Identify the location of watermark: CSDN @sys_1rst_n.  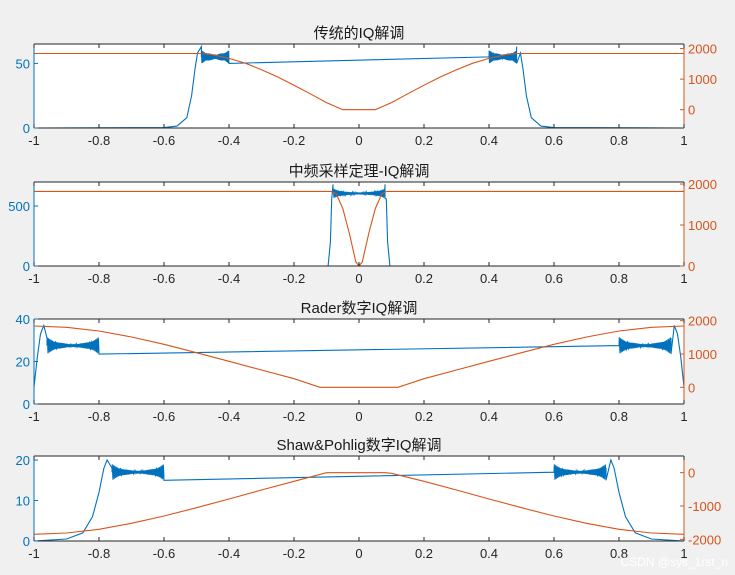
(674, 562).